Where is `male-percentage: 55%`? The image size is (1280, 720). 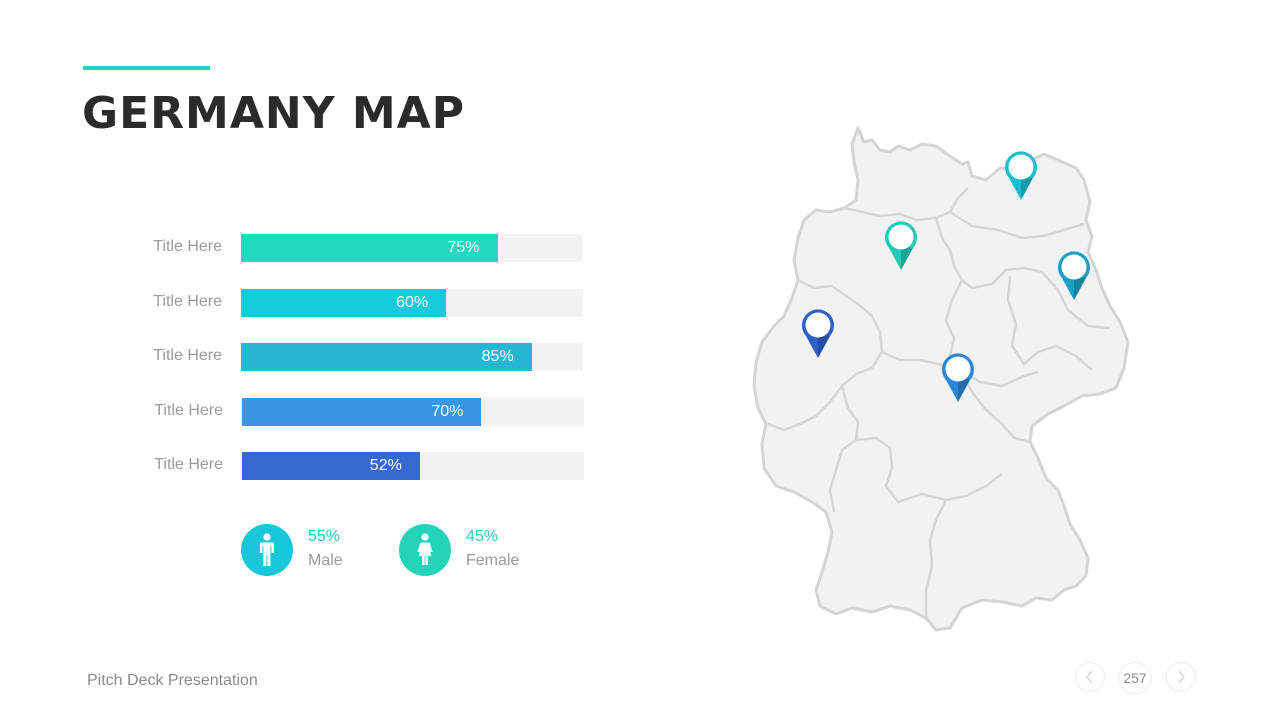
male-percentage: 55% is located at coordinates (324, 536).